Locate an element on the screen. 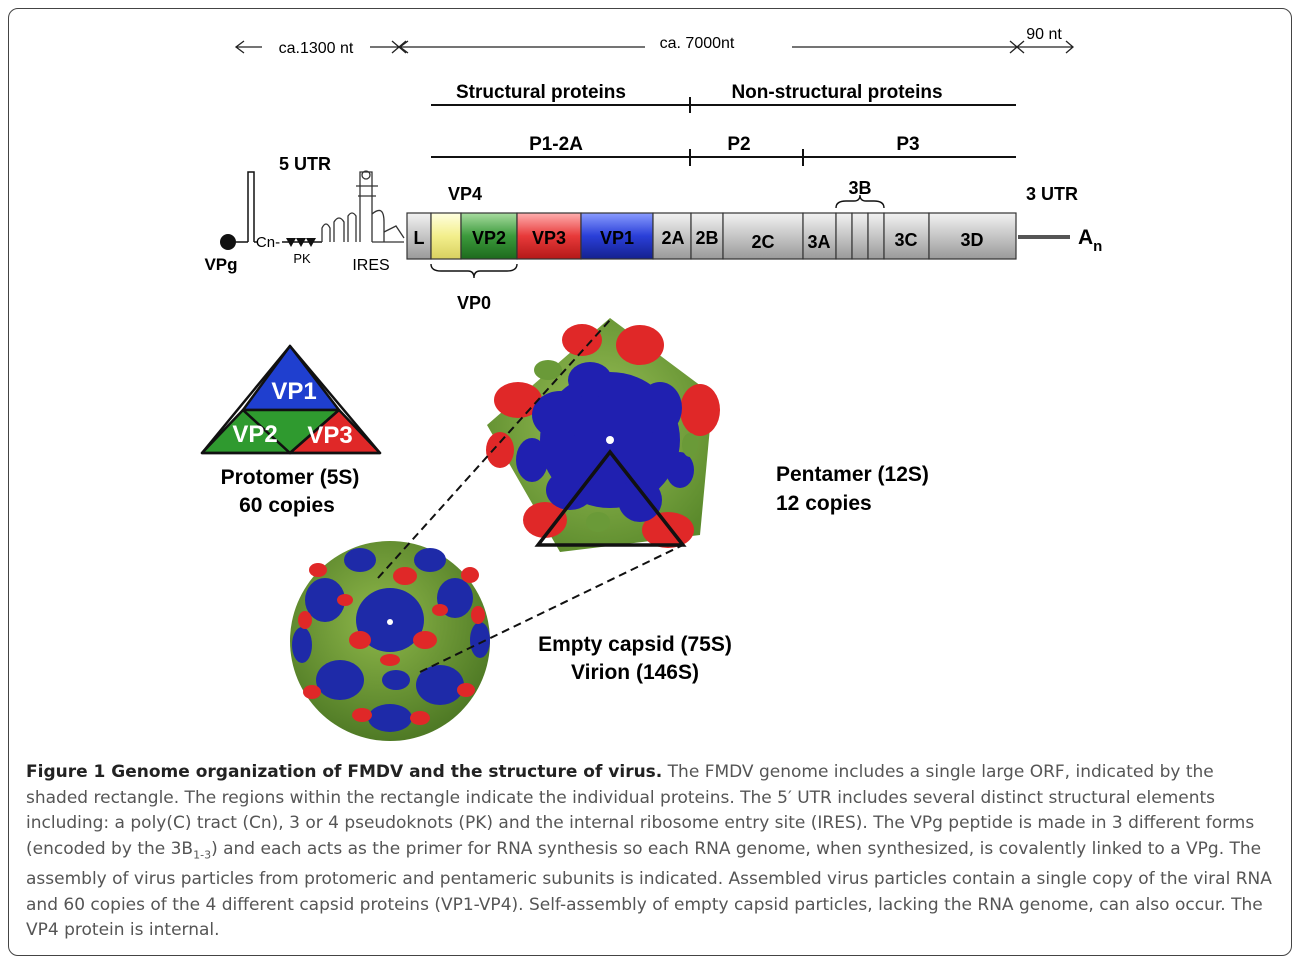  stem-loop-icon is located at coordinates (251, 206).